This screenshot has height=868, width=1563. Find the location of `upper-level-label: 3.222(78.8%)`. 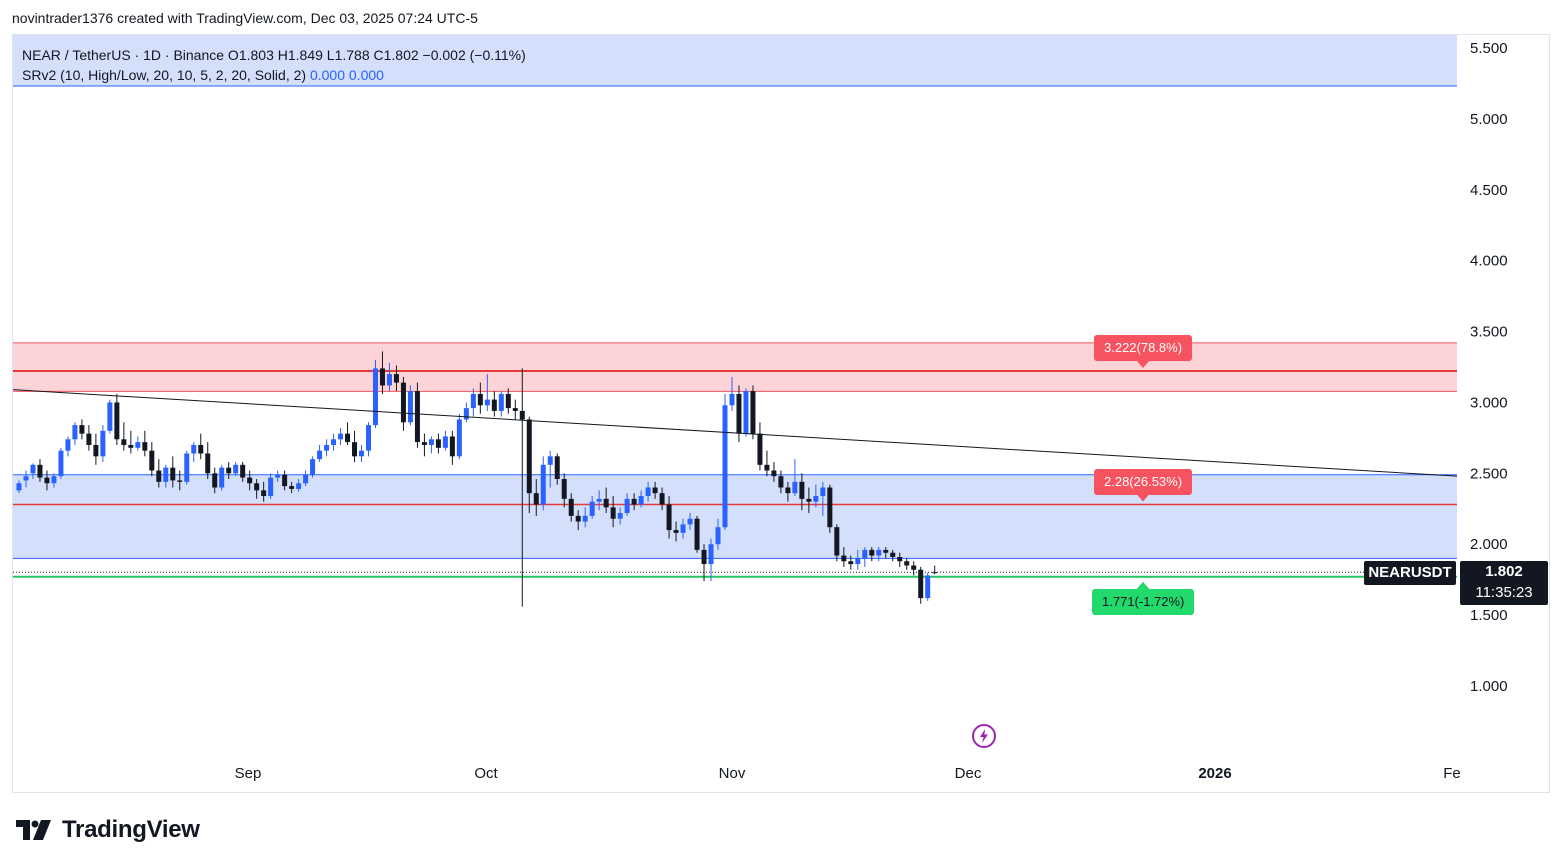

upper-level-label: 3.222(78.8%) is located at coordinates (1143, 347).